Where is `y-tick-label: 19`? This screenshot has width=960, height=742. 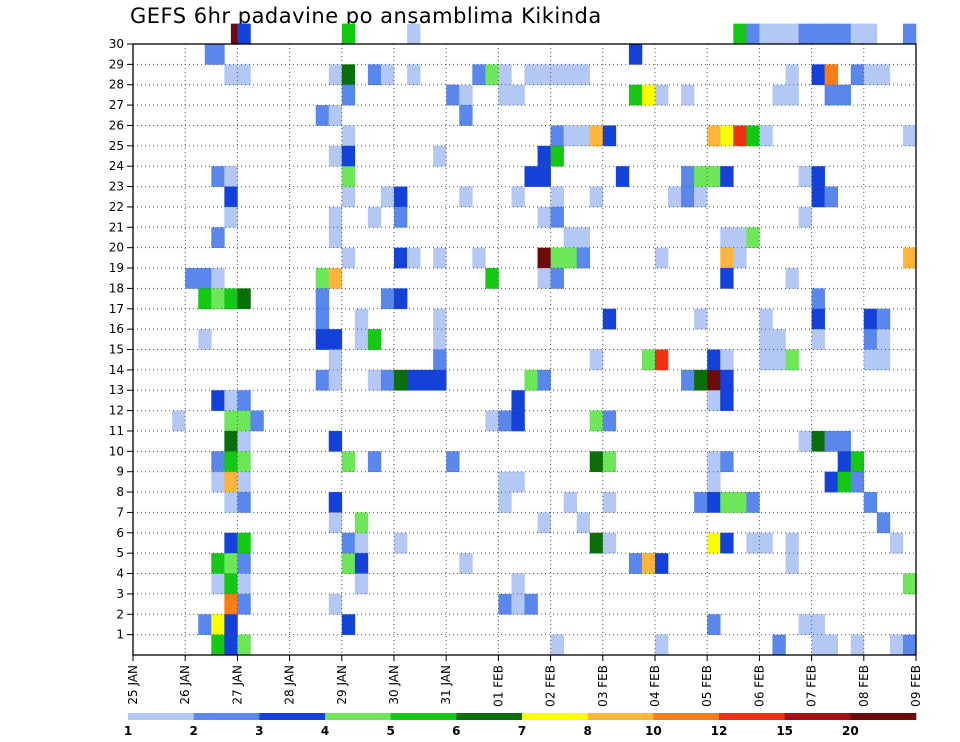
y-tick-label: 19 is located at coordinates (116, 268).